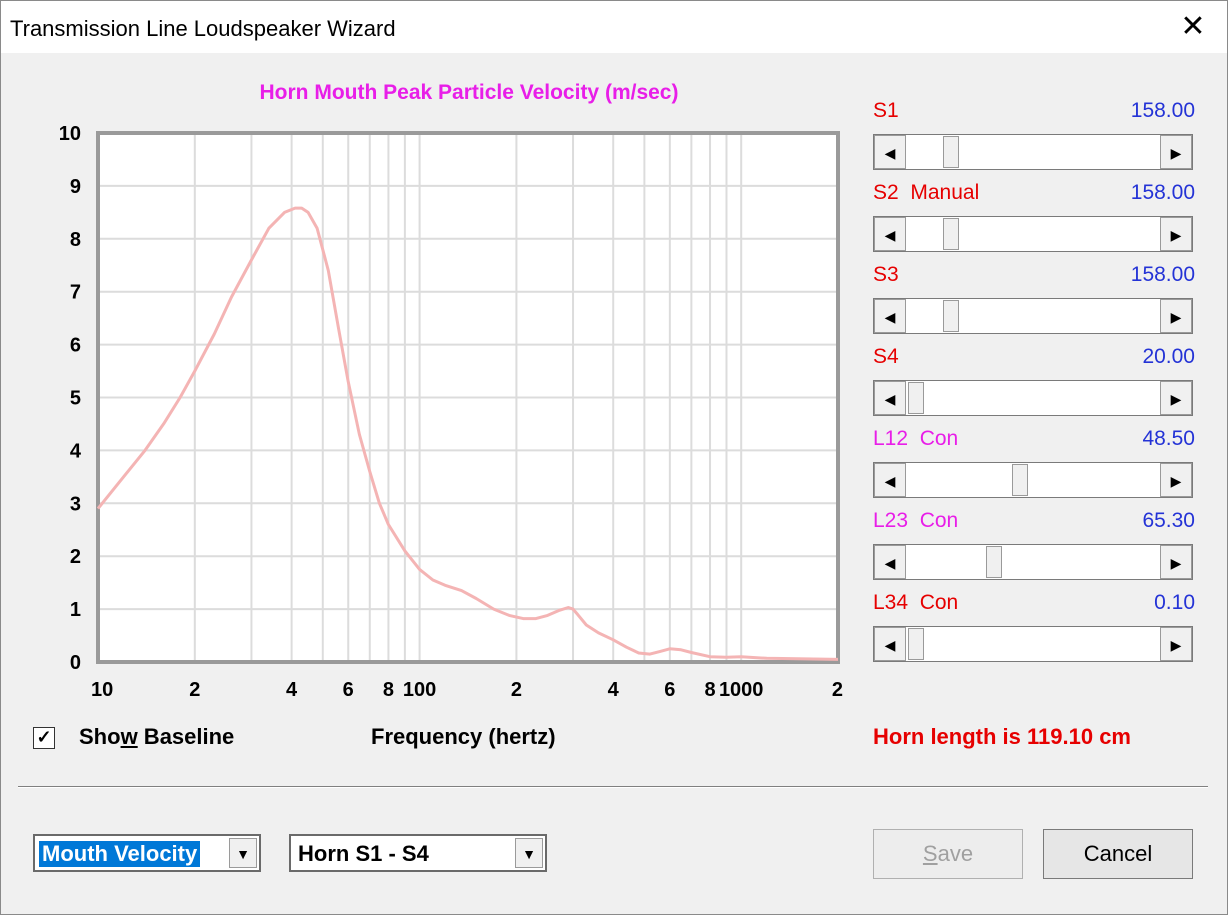  What do you see at coordinates (75, 504) in the screenshot?
I see `y-tick-label: 3` at bounding box center [75, 504].